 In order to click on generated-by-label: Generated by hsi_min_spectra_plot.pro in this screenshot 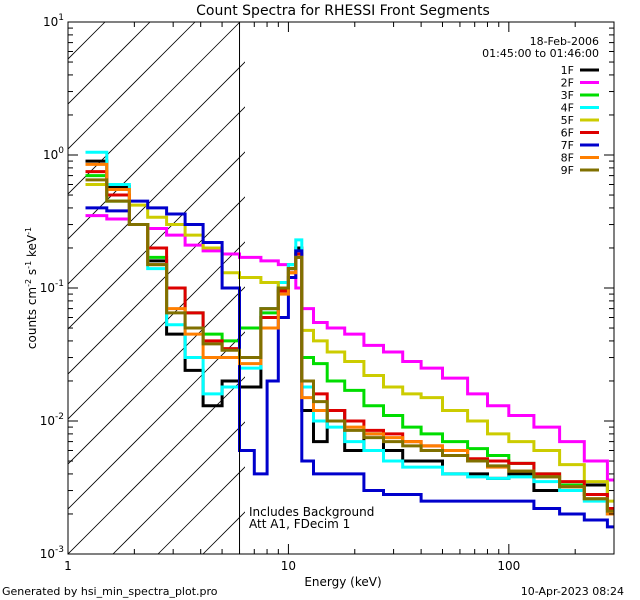, I will do `click(110, 591)`.